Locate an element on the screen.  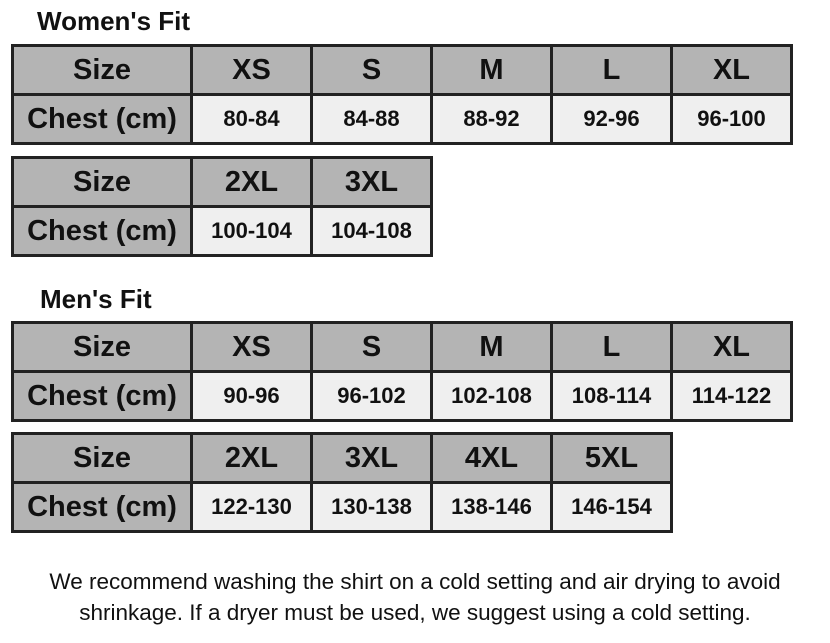
chest-row: Chest (cm) 122-130 130-138 138-146 146-154 is located at coordinates (342, 507).